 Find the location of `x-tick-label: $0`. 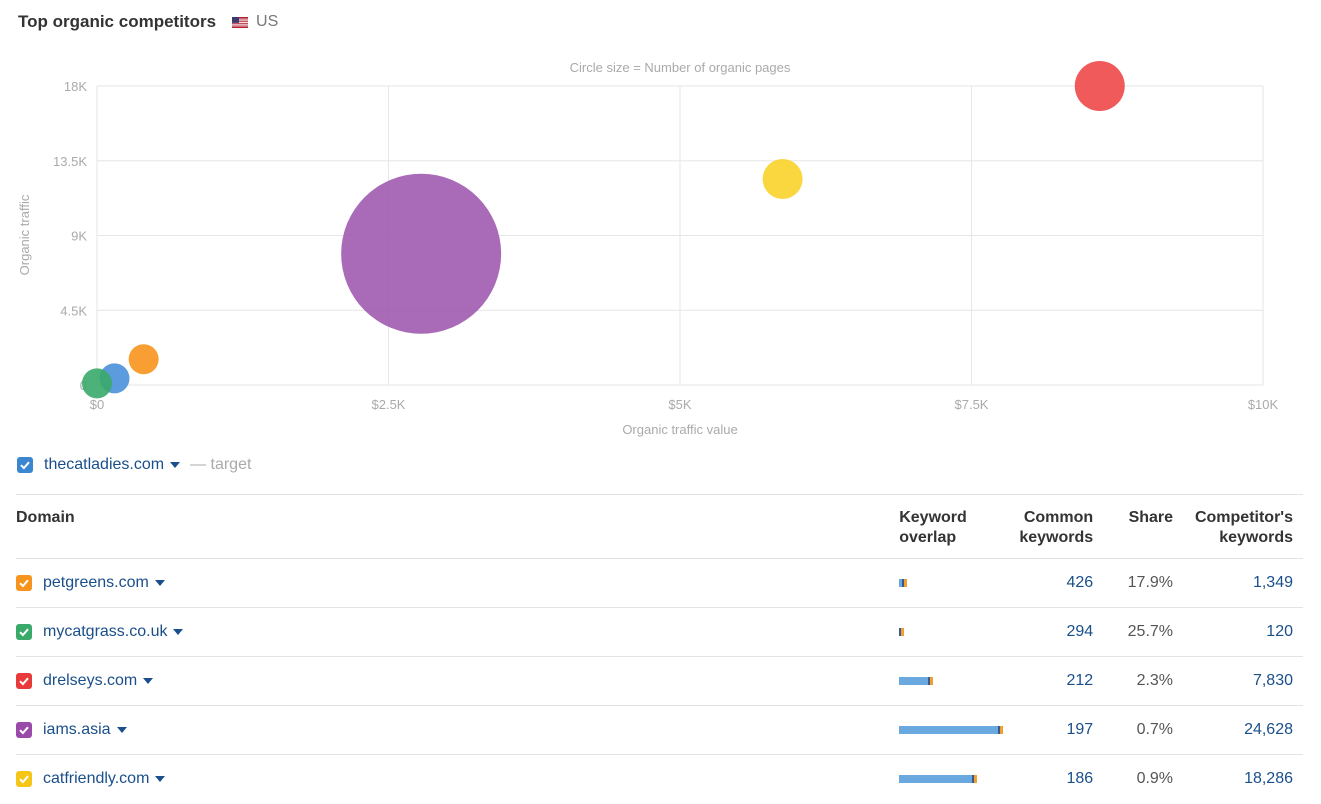

x-tick-label: $0 is located at coordinates (97, 404).